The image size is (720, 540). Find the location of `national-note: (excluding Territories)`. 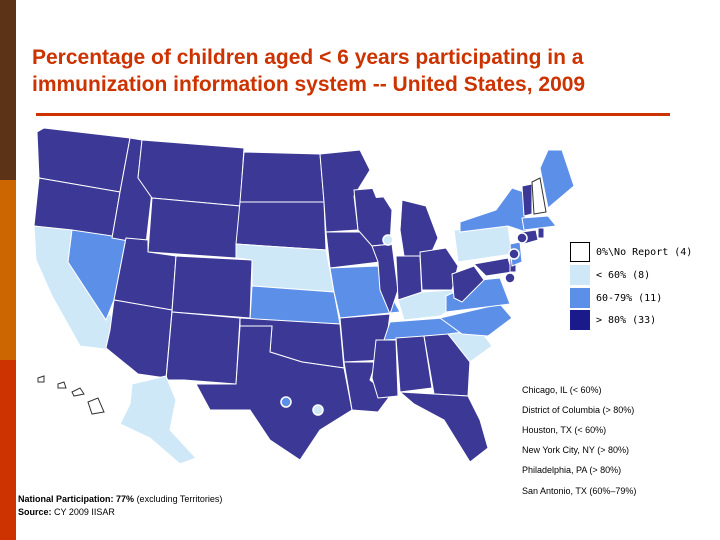

national-note: (excluding Territories) is located at coordinates (179, 499).